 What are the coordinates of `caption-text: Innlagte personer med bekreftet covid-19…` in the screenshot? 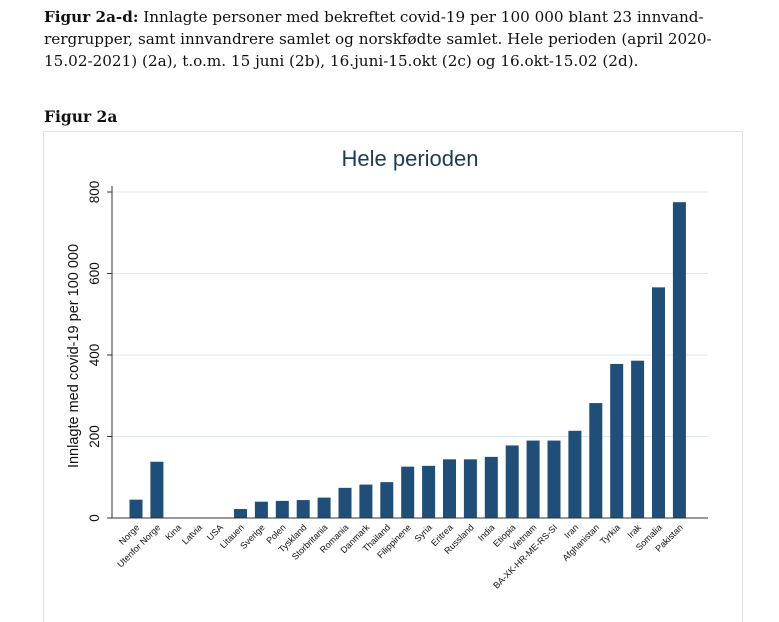 It's located at (378, 39).